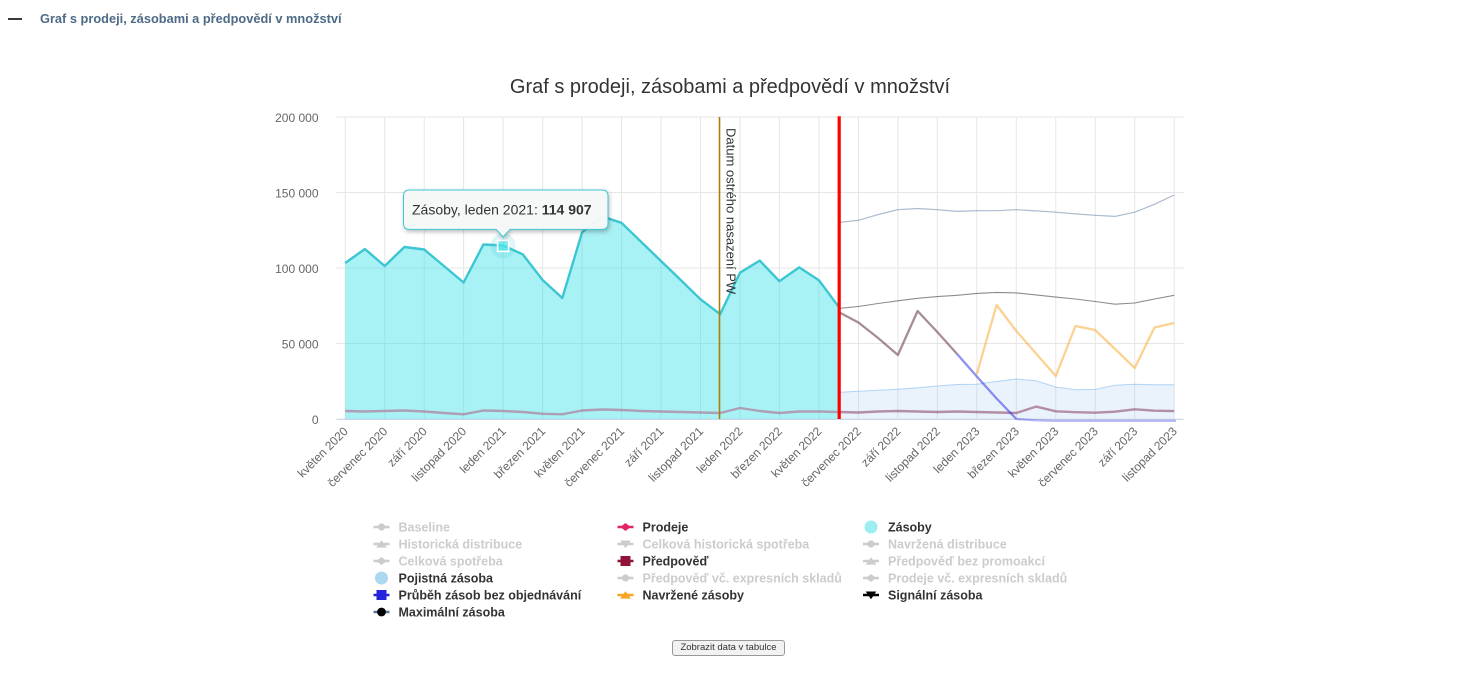 The height and width of the screenshot is (690, 1458). I want to click on svg-text: Celková historická spotřeba, so click(727, 545).